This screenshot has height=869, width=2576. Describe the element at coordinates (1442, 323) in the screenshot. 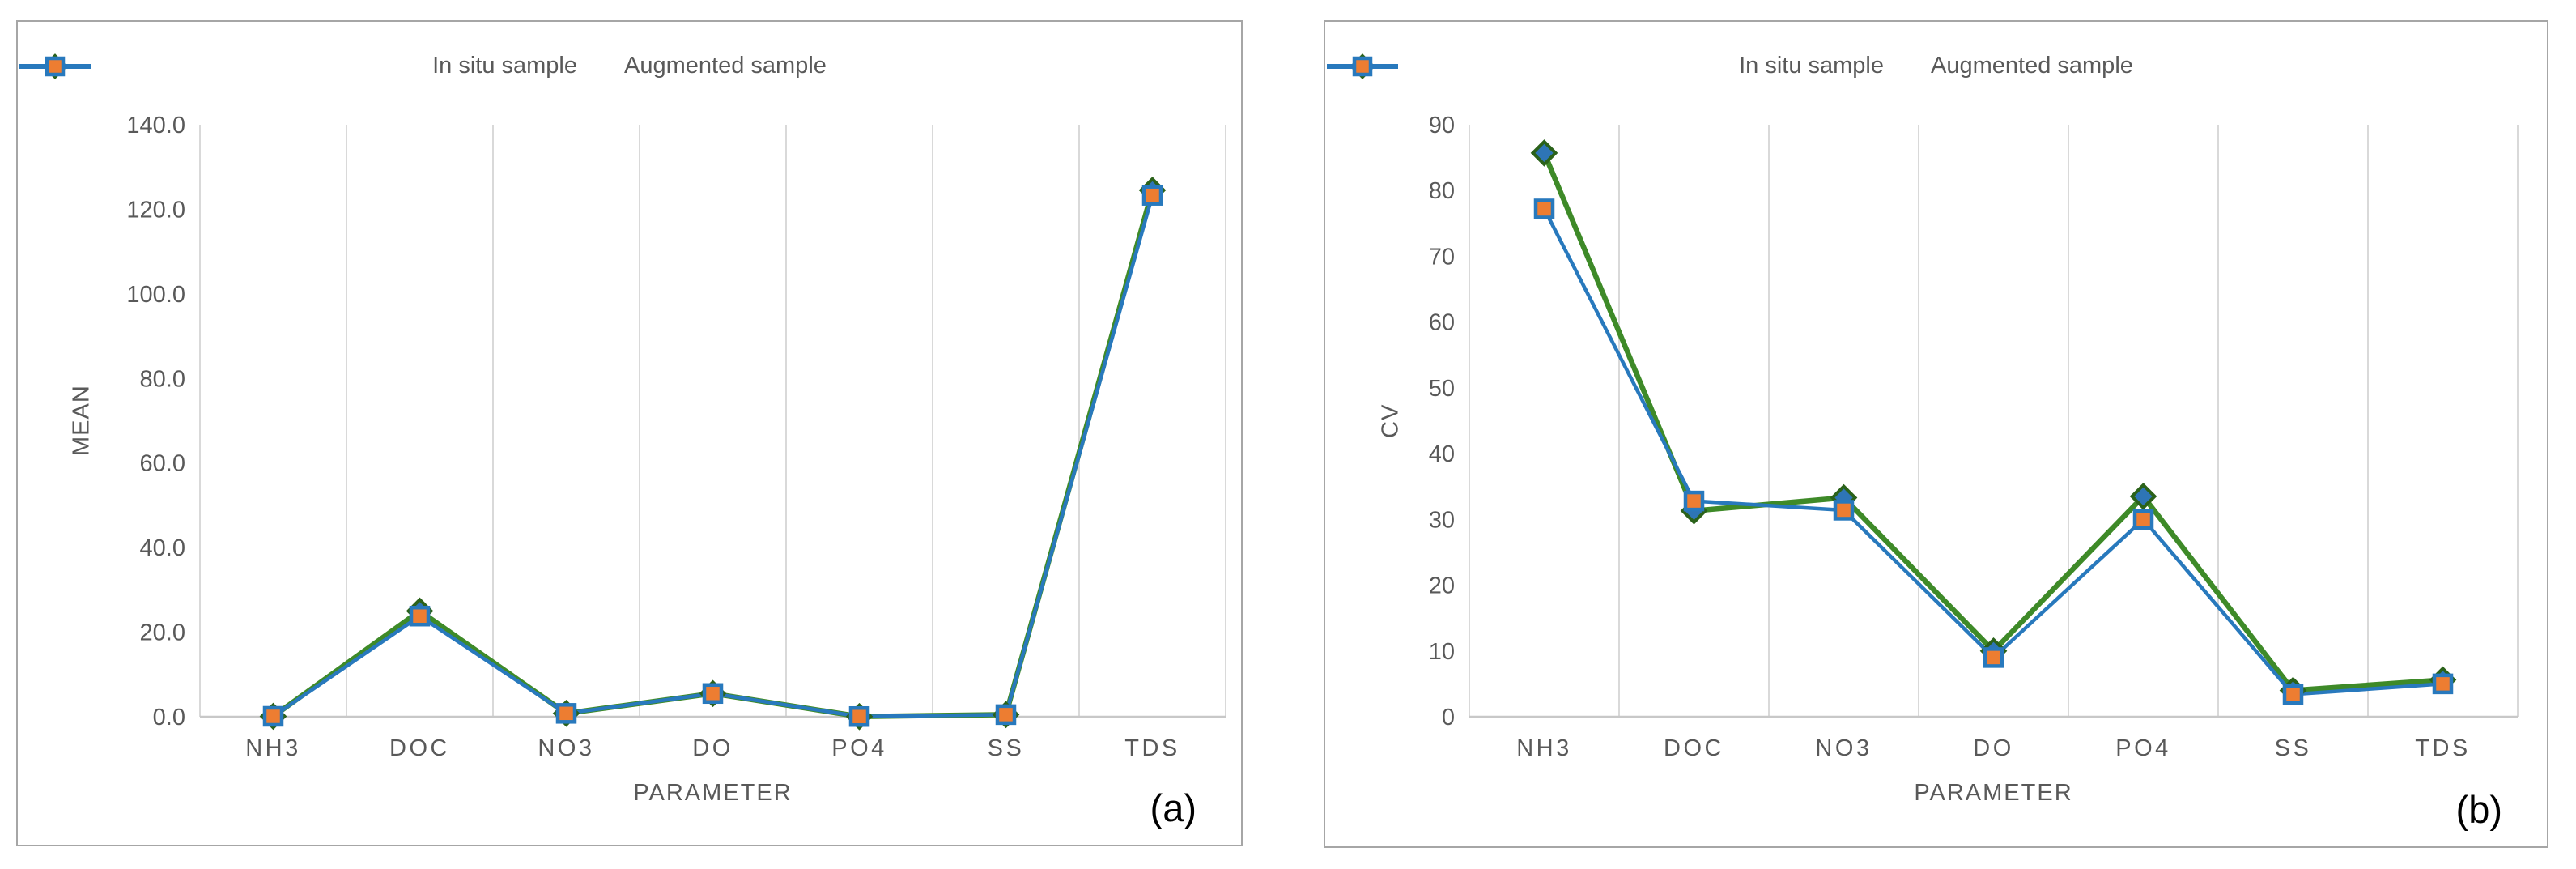

I see `y-axis-tick-label: 60` at that location.